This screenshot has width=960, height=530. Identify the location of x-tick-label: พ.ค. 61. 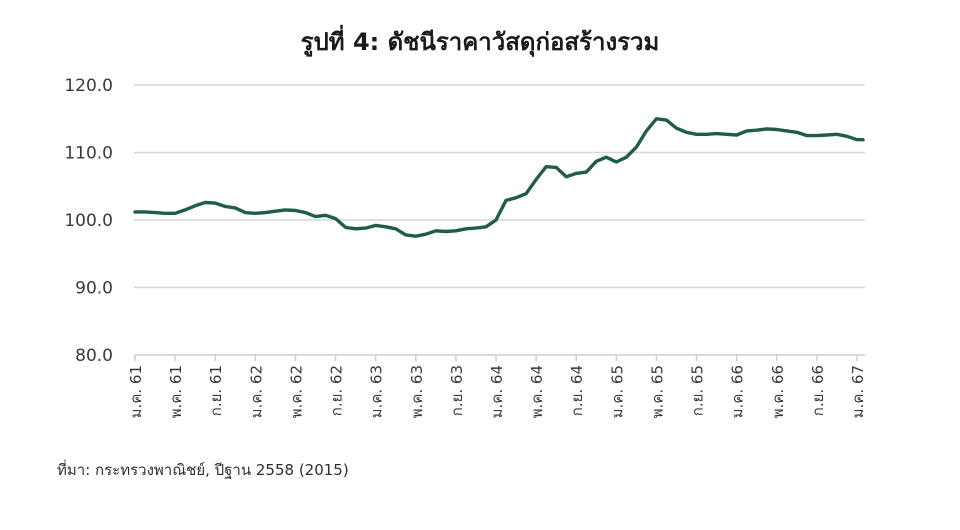
(176, 391).